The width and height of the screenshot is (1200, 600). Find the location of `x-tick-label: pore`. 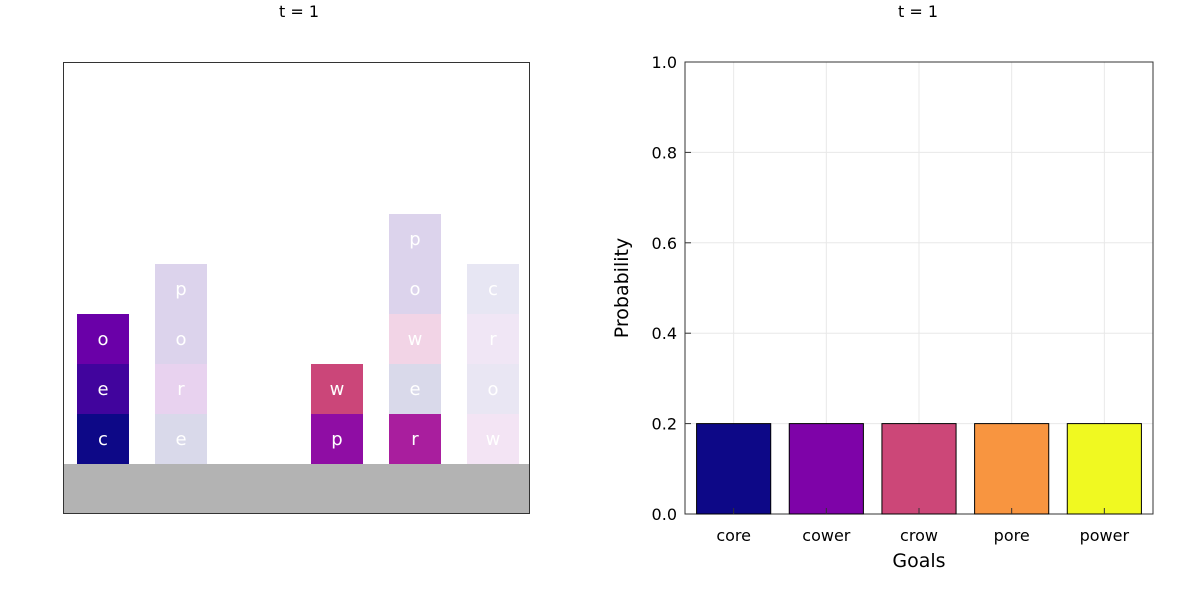

x-tick-label: pore is located at coordinates (1012, 535).